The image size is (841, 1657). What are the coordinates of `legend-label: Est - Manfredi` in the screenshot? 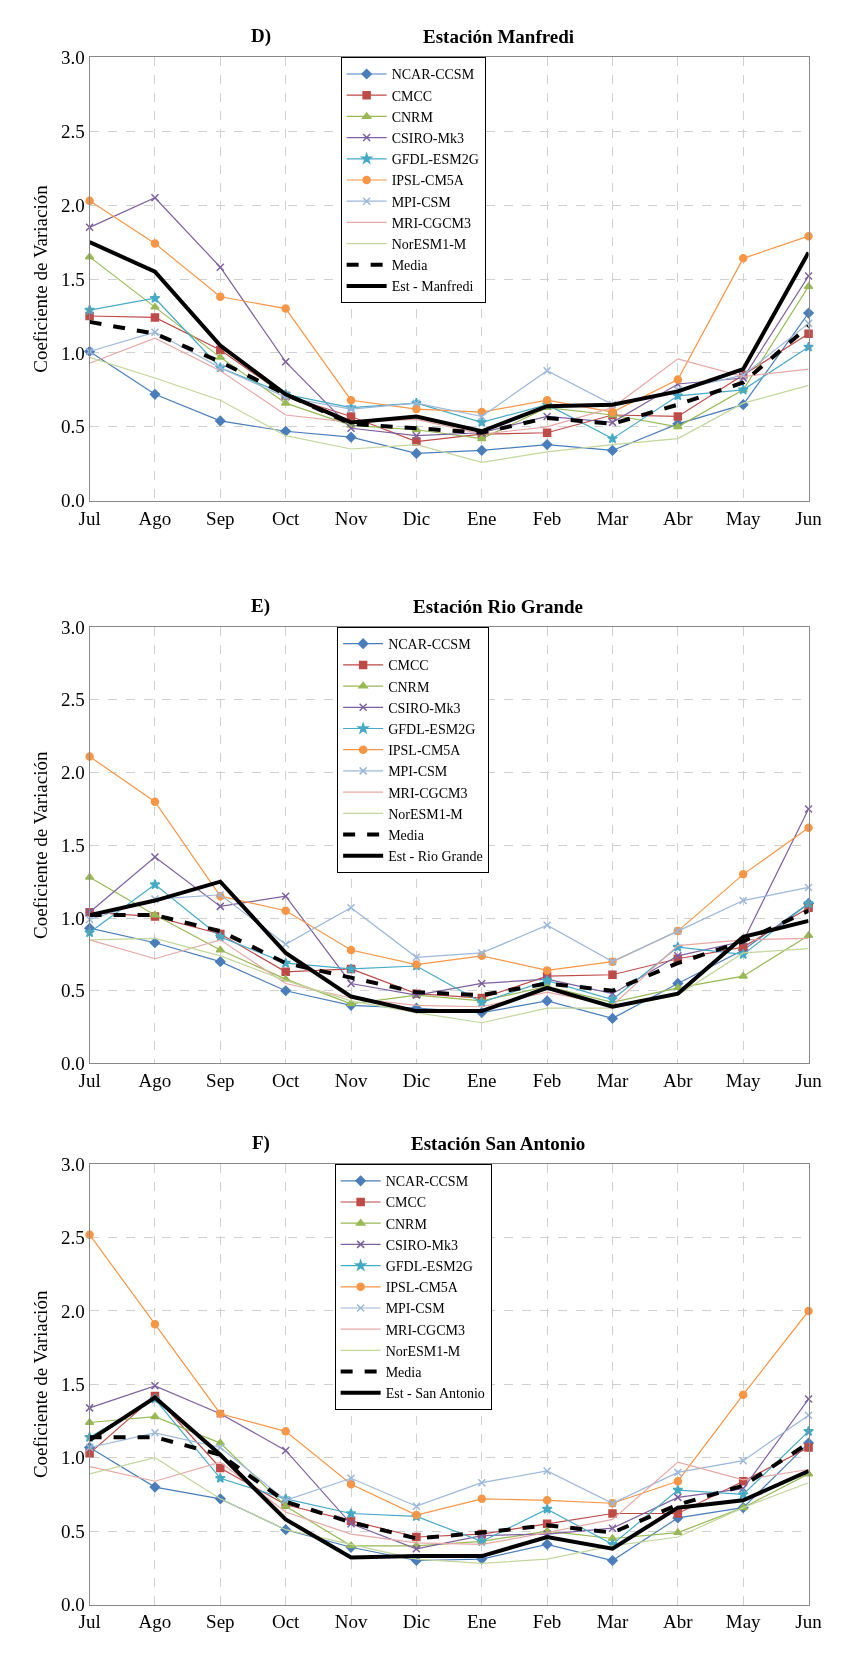 It's located at (432, 287).